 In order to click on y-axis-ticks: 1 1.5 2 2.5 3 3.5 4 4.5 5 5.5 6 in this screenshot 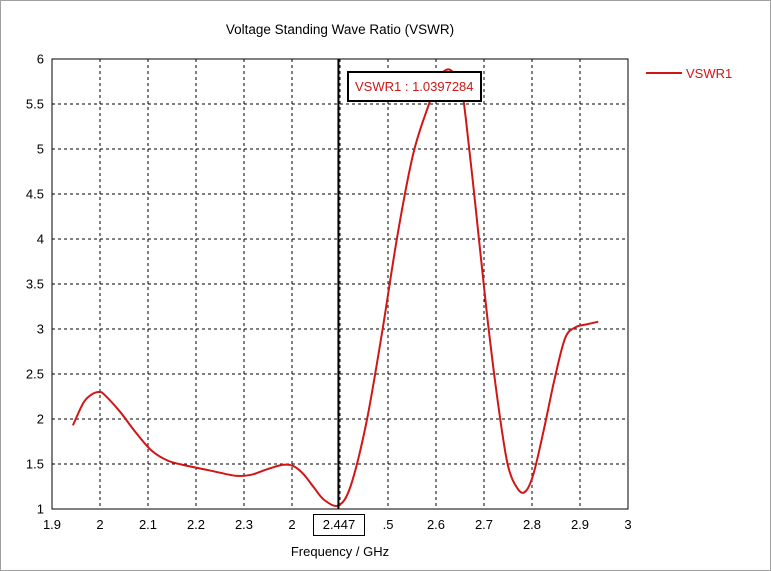, I will do `click(35, 284)`.